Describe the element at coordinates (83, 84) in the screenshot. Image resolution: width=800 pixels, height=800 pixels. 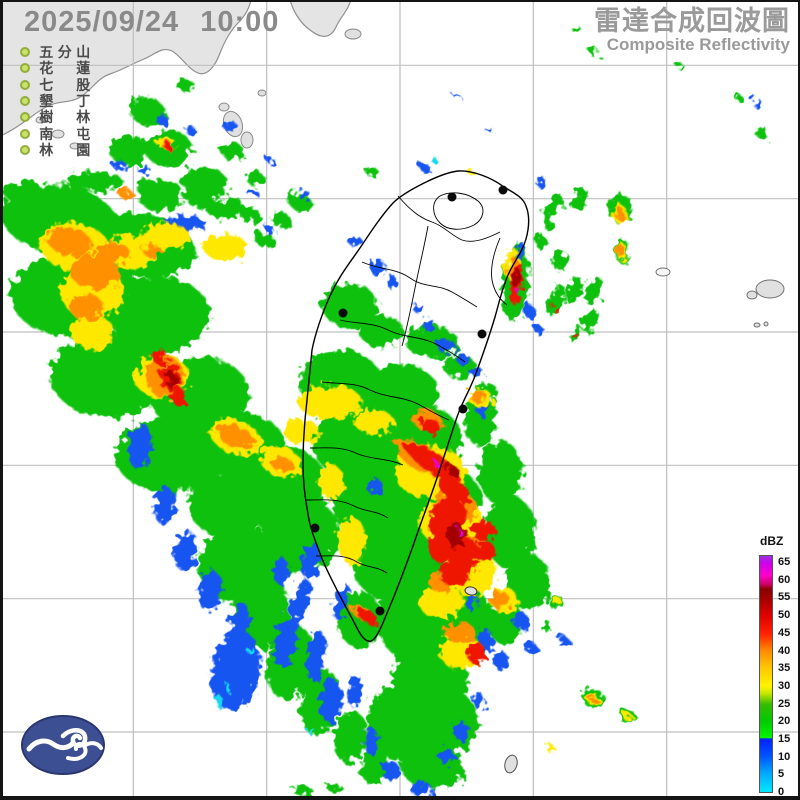
I see `station-name-char: 股` at that location.